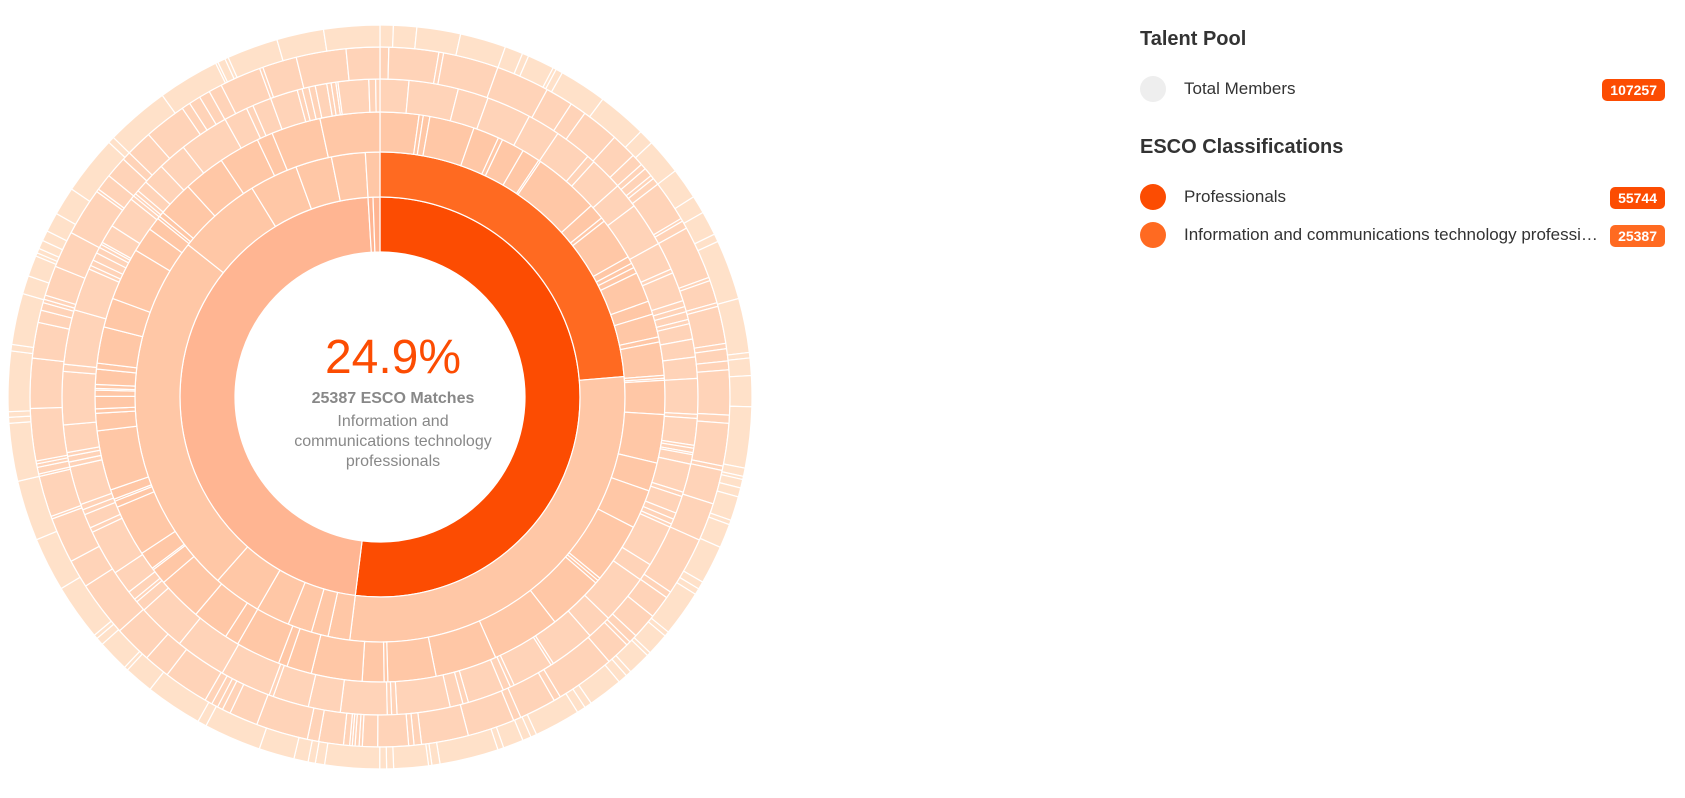 The height and width of the screenshot is (798, 1685). What do you see at coordinates (393, 357) in the screenshot?
I see `center-percent: 24.9%` at bounding box center [393, 357].